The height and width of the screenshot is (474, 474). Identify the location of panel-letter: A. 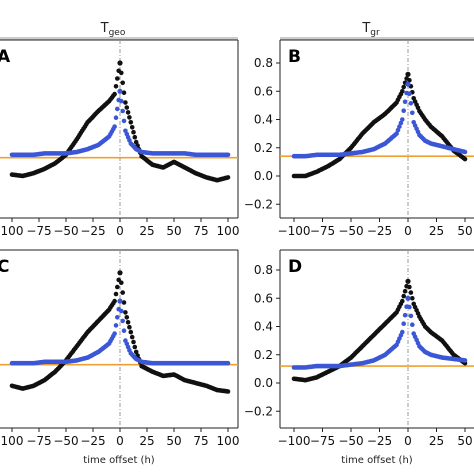
(5, 57).